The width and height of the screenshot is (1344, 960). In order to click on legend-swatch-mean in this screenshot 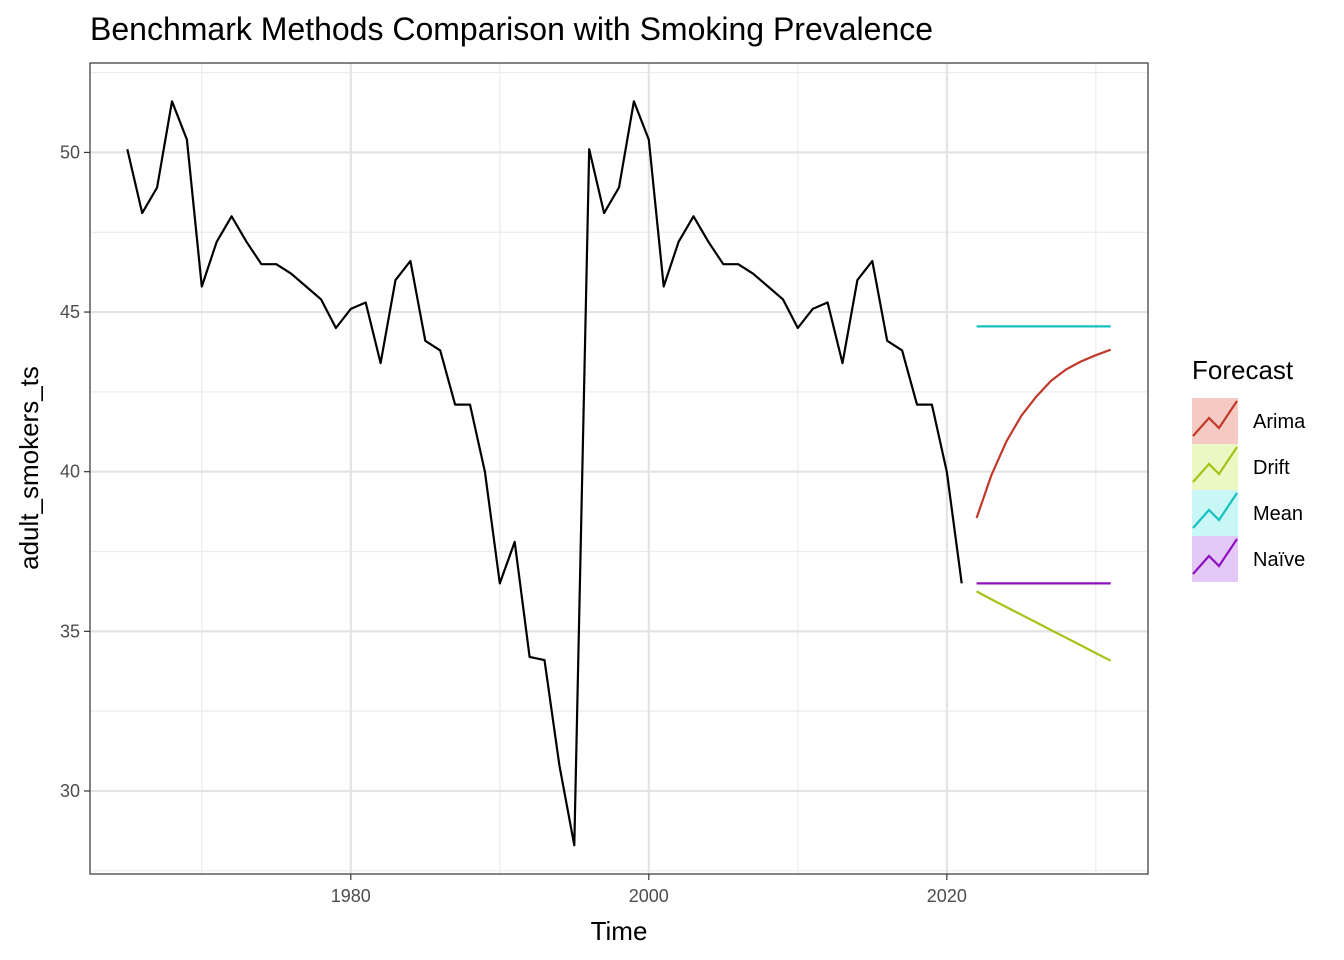, I will do `click(1215, 510)`.